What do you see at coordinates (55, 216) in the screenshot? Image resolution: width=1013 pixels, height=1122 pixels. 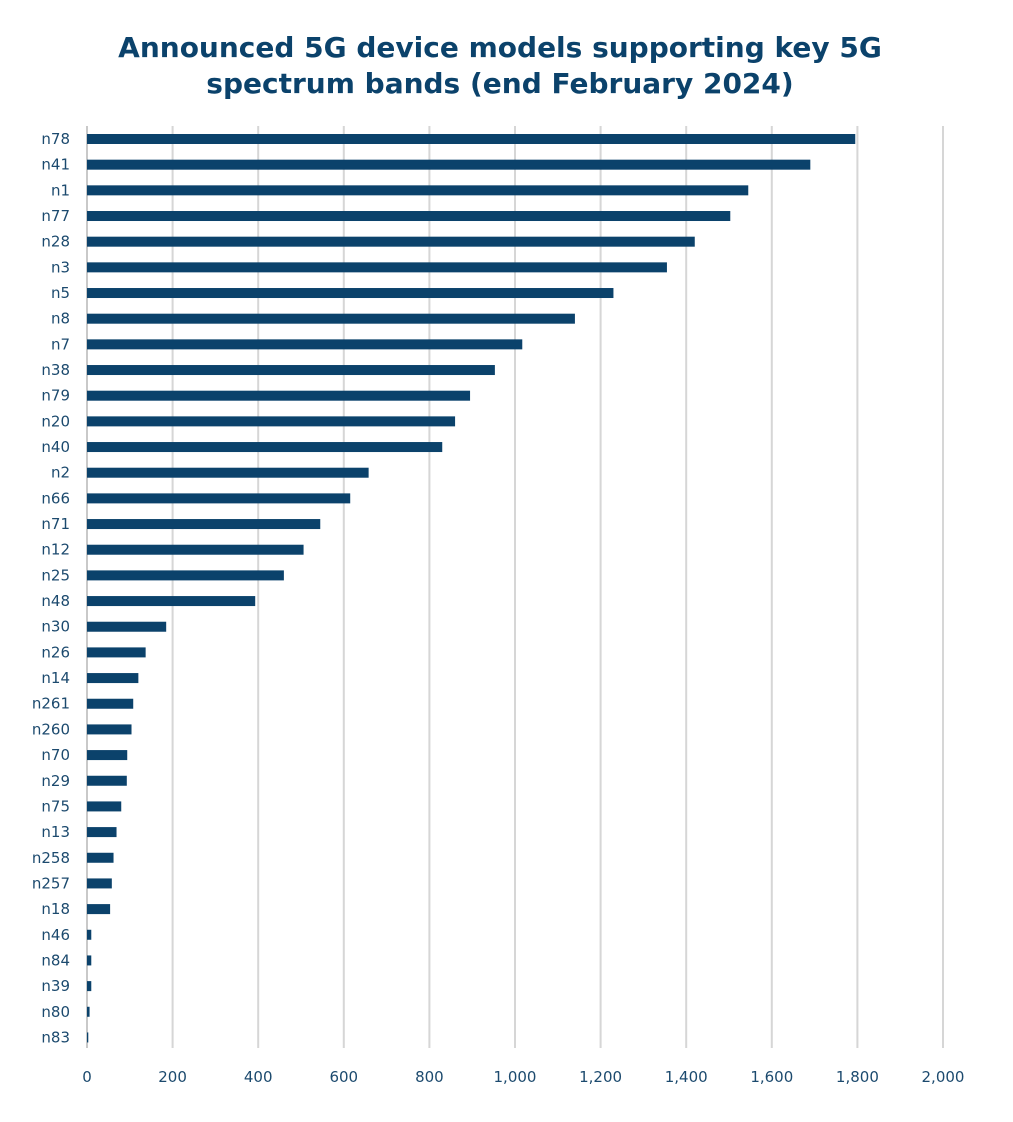 I see `category-label: n77` at bounding box center [55, 216].